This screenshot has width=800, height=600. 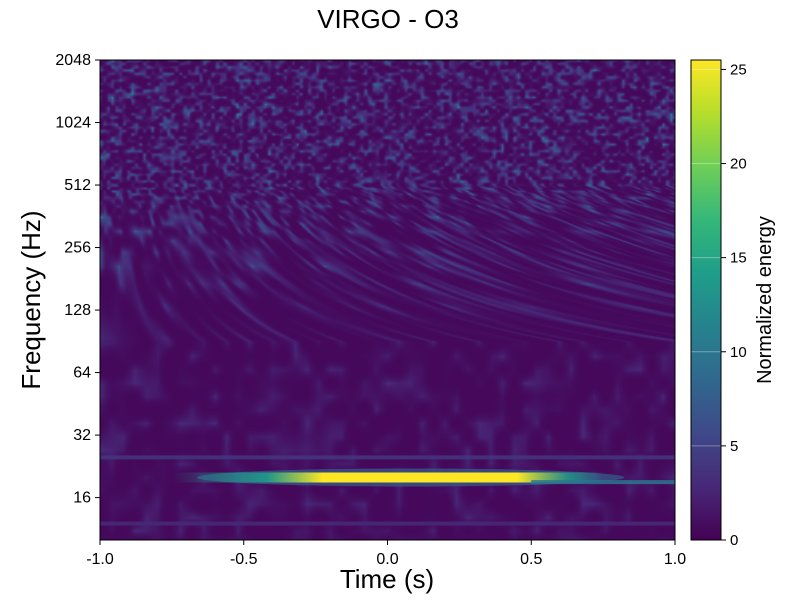 What do you see at coordinates (77, 310) in the screenshot?
I see `y-tick-label: 128` at bounding box center [77, 310].